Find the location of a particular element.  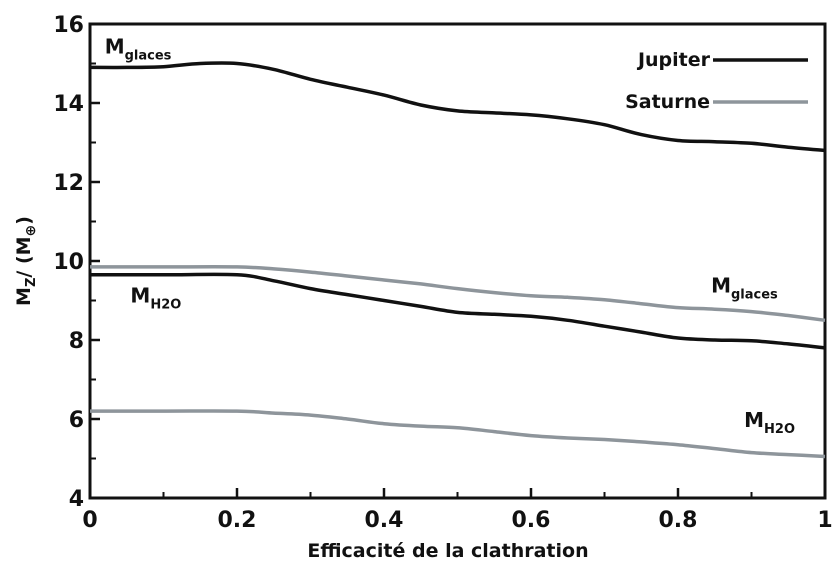

legend-label-jupiter: Jupiter is located at coordinates (673, 60).